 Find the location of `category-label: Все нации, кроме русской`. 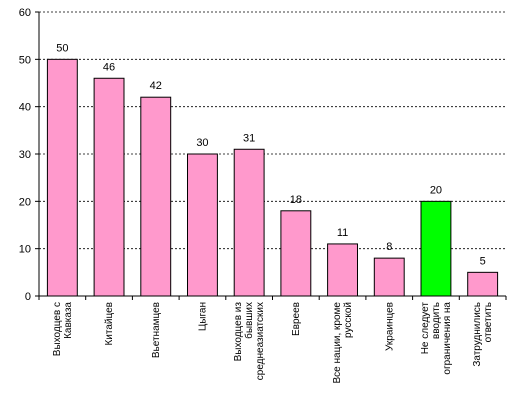

category-label: Все нации, кроме русской is located at coordinates (343, 343).